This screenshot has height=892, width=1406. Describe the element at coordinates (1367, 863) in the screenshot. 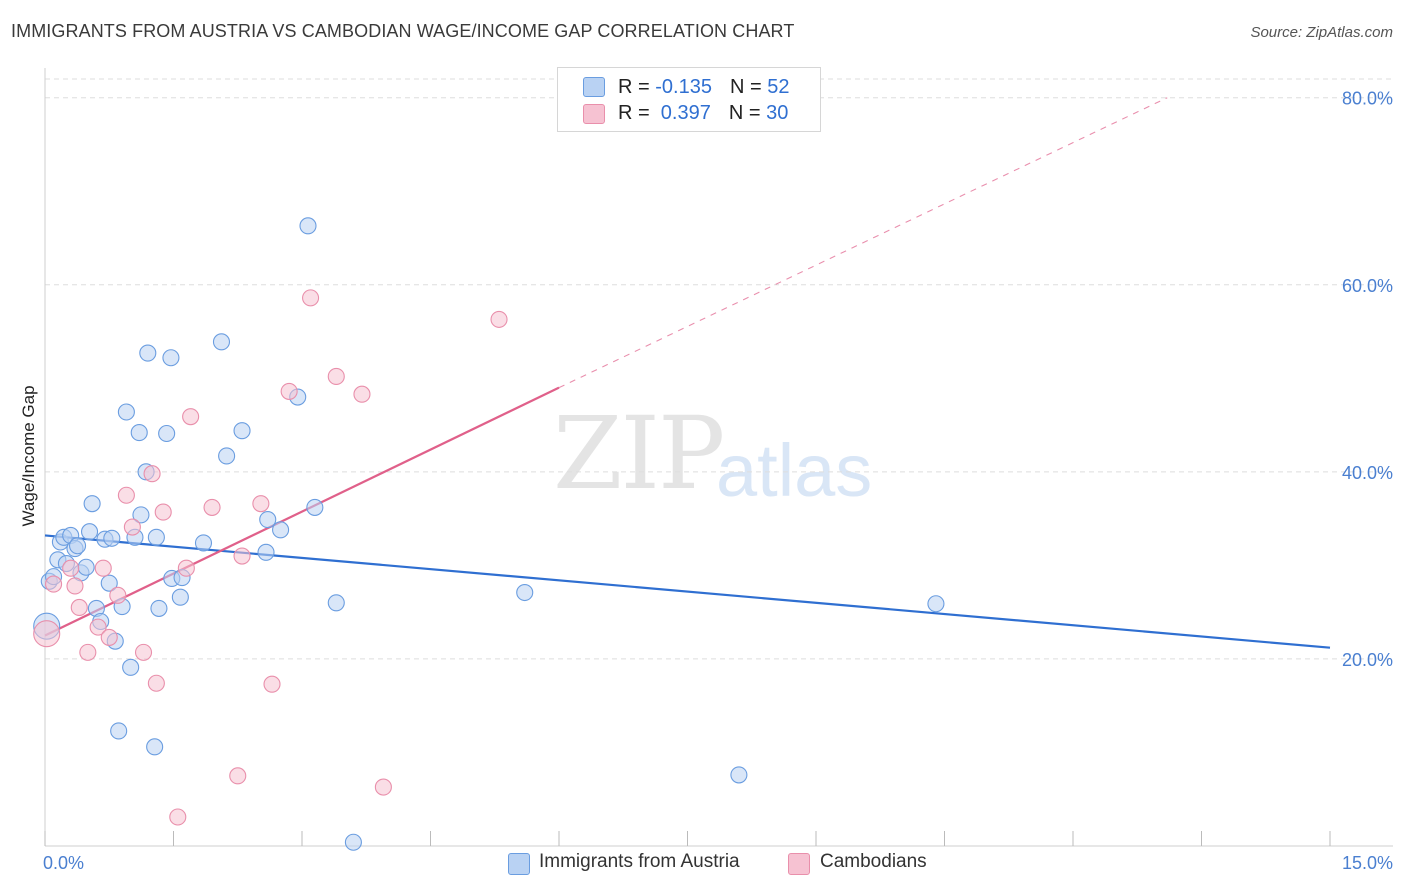

I see `x-tick-label-max: 15.0%` at that location.